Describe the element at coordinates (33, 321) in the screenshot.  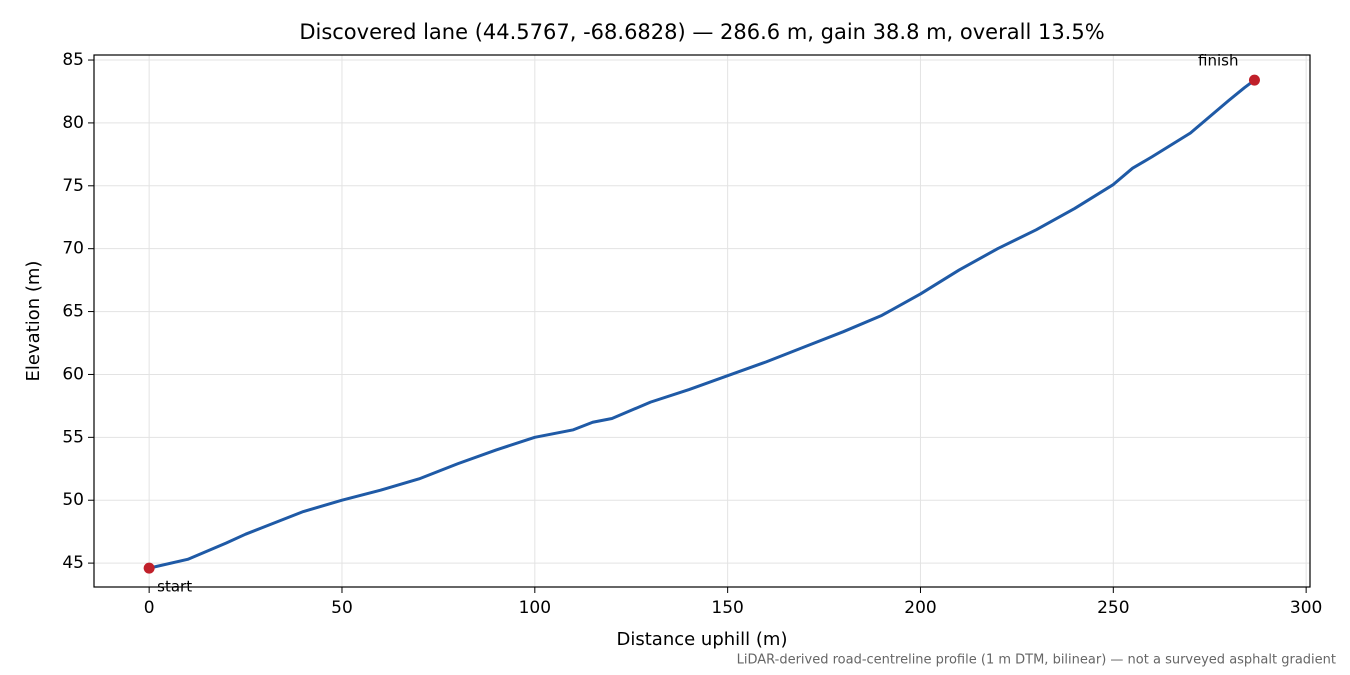
I see `y-axis-label: Elevation (m)` at that location.